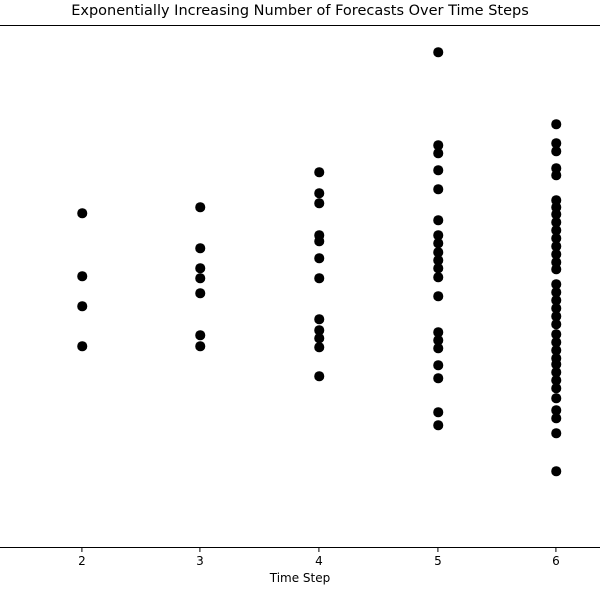  I want to click on x-tick-label: 4, so click(319, 561).